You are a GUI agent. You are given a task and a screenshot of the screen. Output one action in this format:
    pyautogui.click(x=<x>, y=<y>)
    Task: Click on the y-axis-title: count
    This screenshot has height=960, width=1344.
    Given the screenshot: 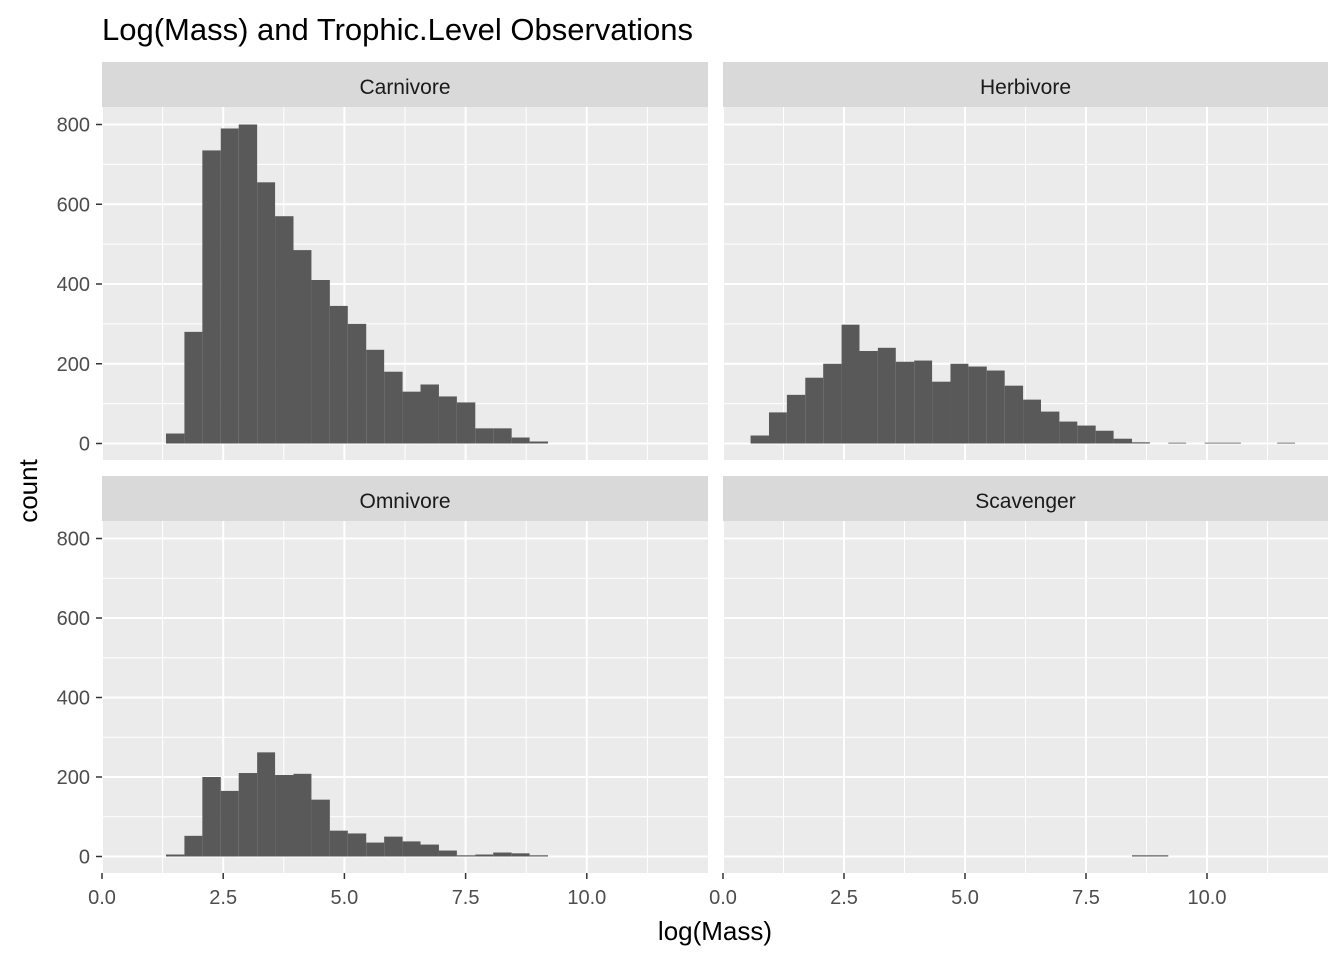 What is the action you would take?
    pyautogui.click(x=28, y=490)
    